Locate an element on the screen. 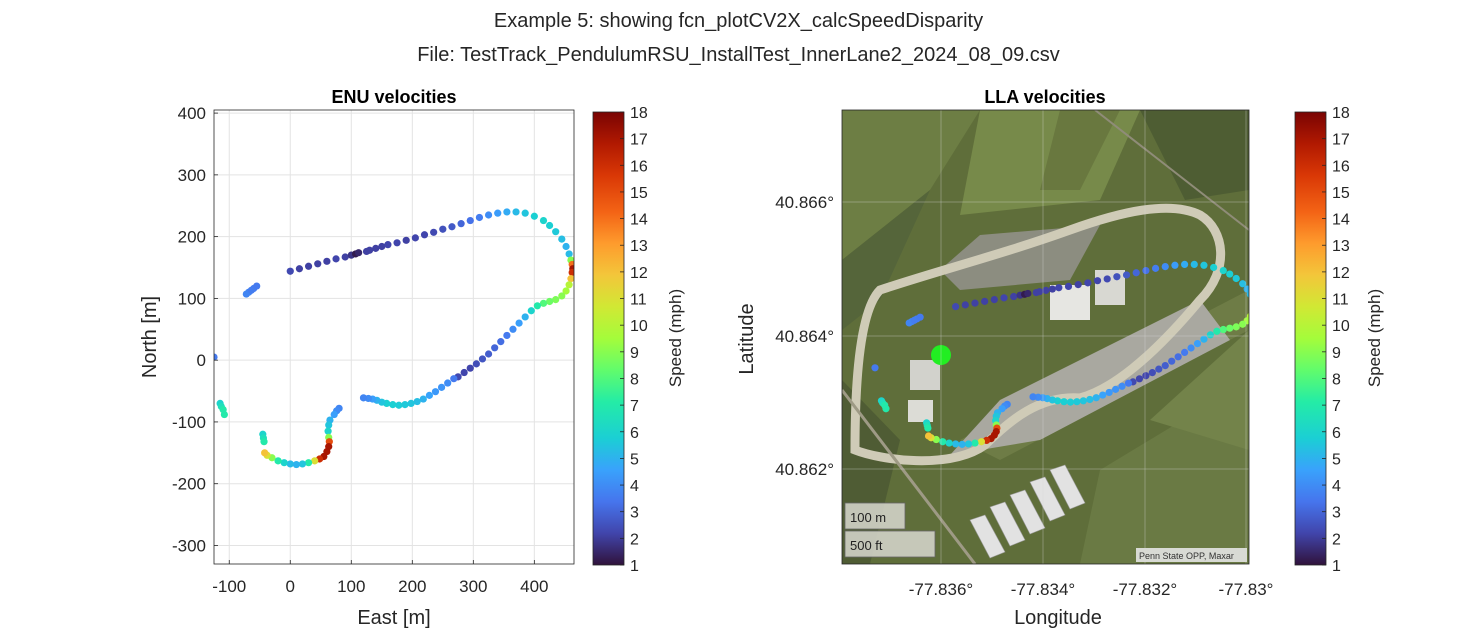  lla-colorbar-tick-label: 6 is located at coordinates (1336, 433).